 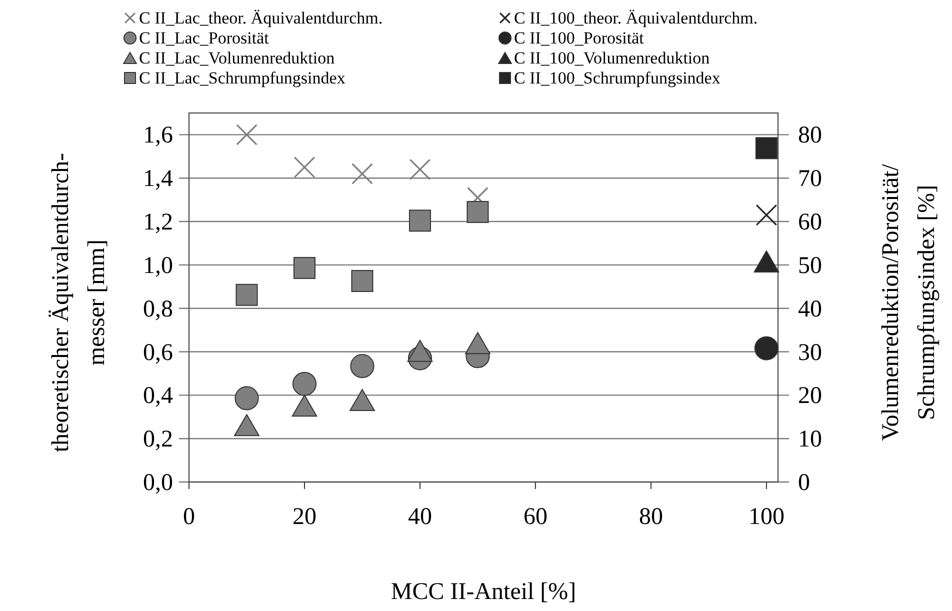 What do you see at coordinates (158, 353) in the screenshot?
I see `y-tick-label: 0,6` at bounding box center [158, 353].